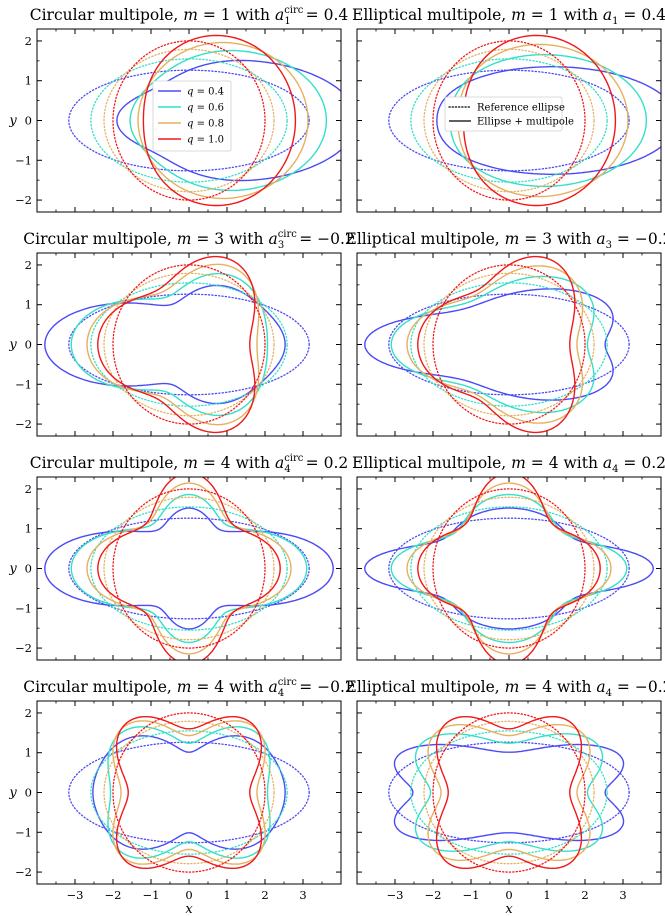 The image size is (665, 916). I want to click on legend-style: Reference ellipse Ellipse + multipole, so click(509, 114).